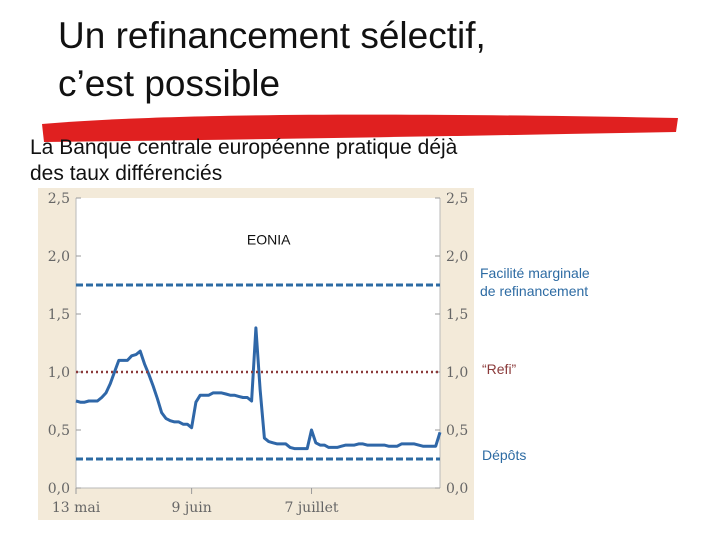  I want to click on legend-eonia: EONIA, so click(269, 239).